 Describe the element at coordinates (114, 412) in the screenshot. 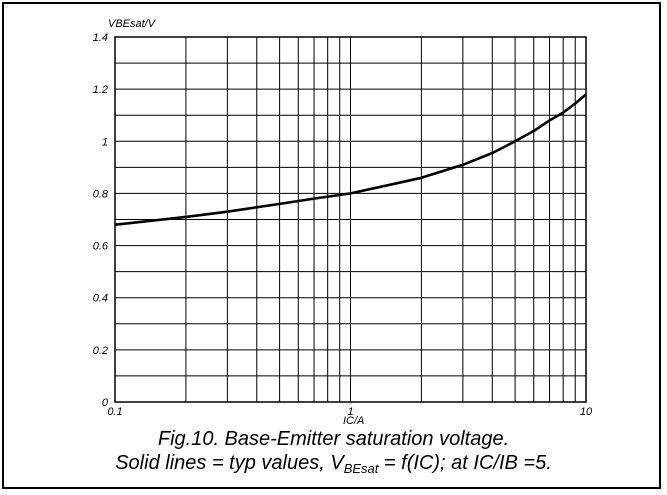

I see `x-tick-label: 0.1` at that location.